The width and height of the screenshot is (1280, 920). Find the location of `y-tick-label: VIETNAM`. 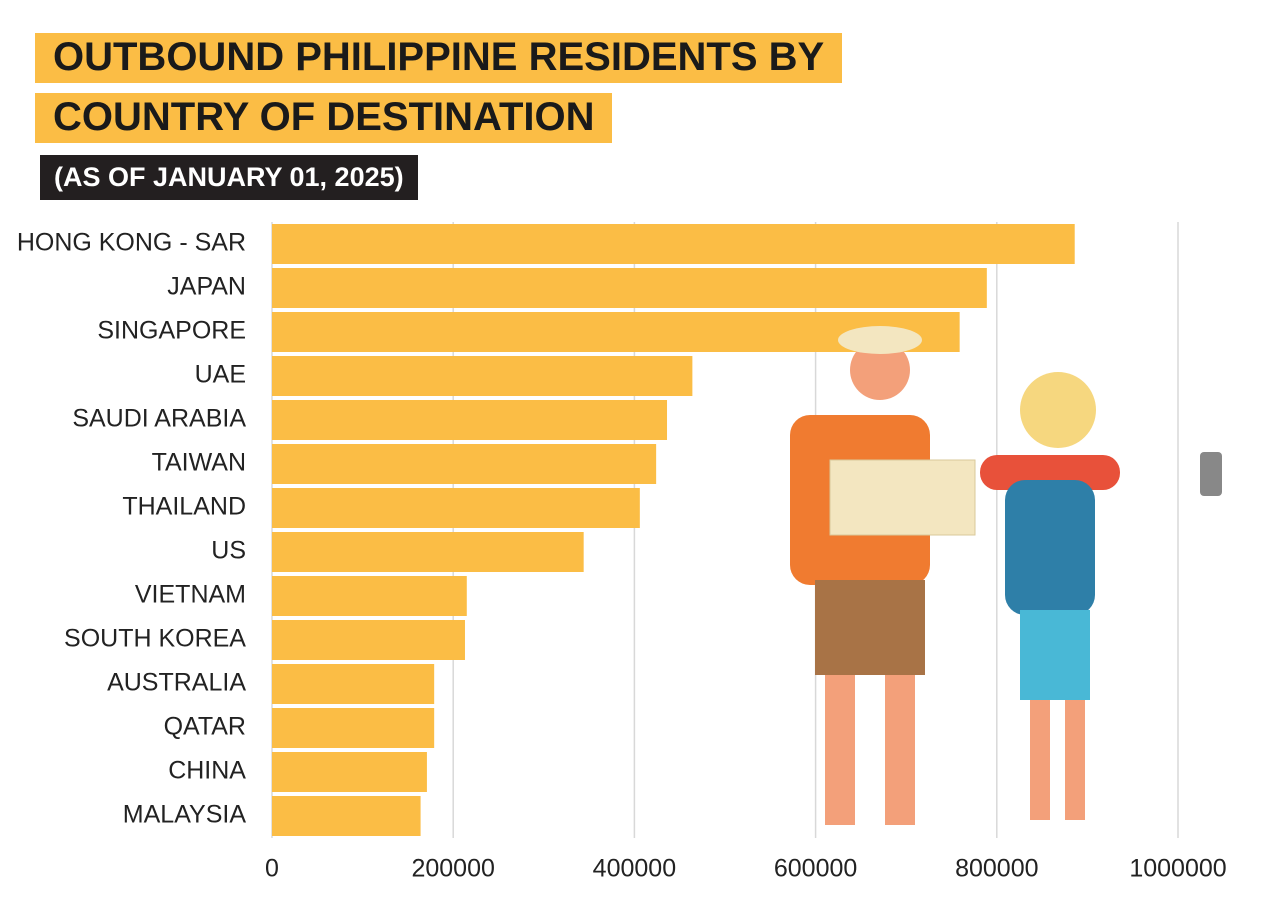

y-tick-label: VIETNAM is located at coordinates (190, 595).